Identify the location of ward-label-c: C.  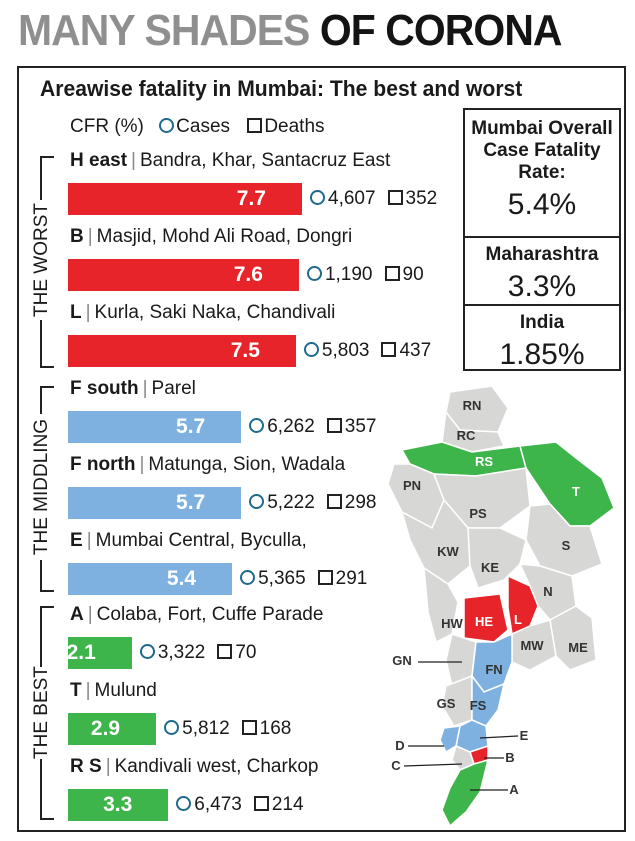
(396, 765).